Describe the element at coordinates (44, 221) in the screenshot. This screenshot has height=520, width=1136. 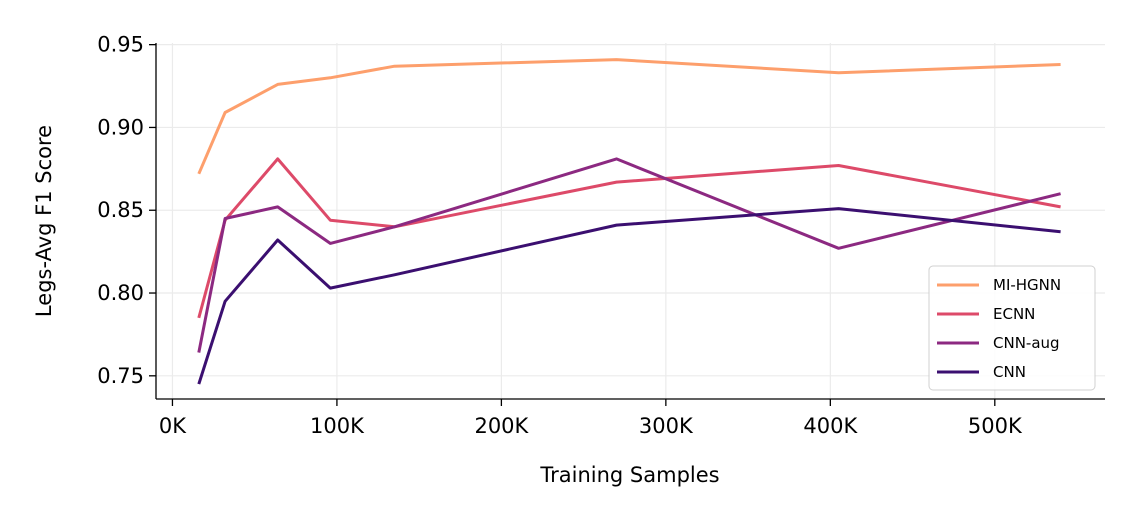
I see `y-axis-title: Legs-Avg F1 Score` at that location.